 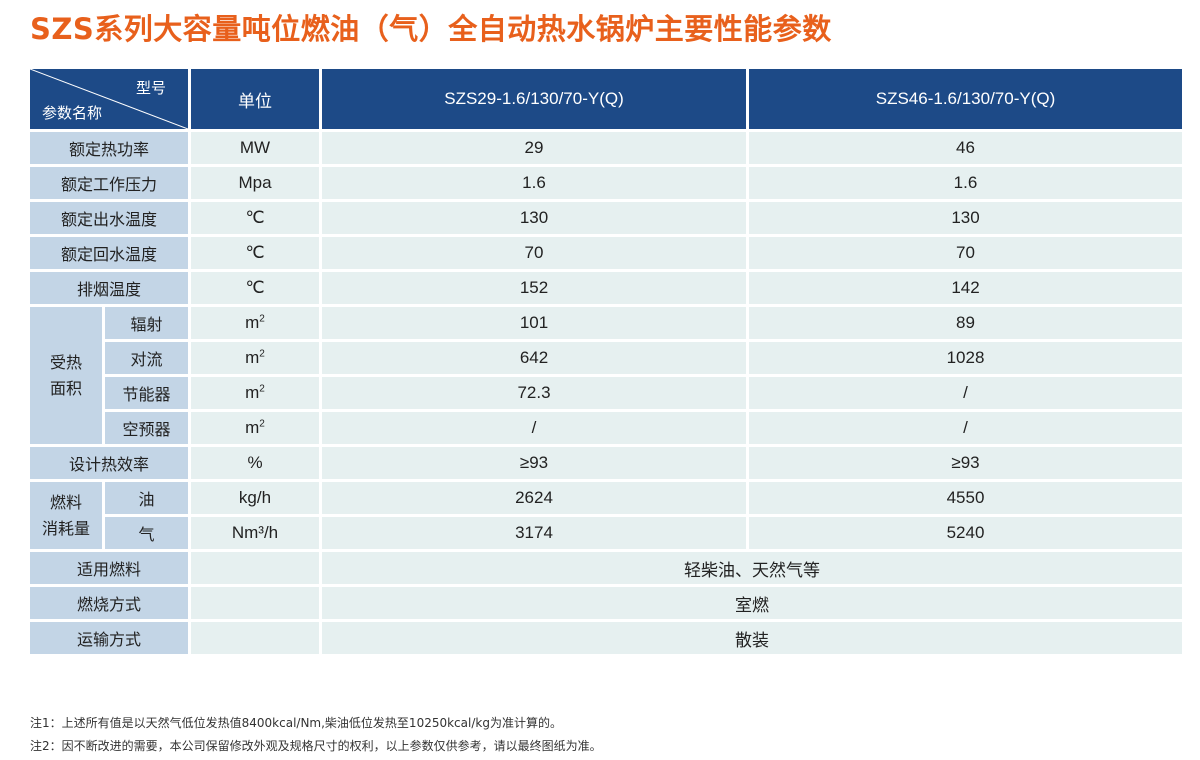 I want to click on fuel-consumption-label-line1: 燃料, so click(x=65, y=502).